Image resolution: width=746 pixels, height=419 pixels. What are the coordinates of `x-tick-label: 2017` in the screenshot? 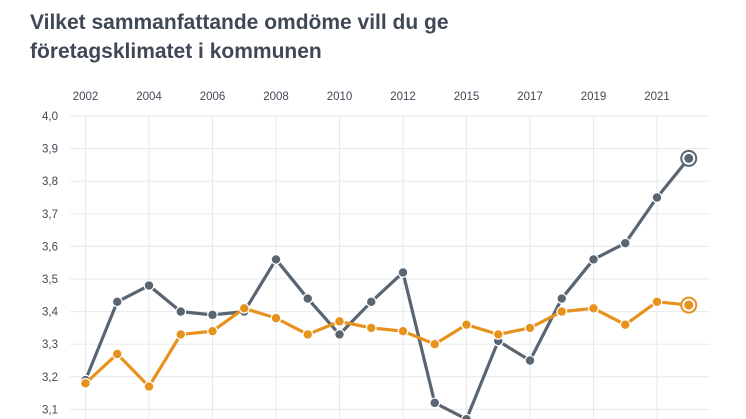 It's located at (530, 97).